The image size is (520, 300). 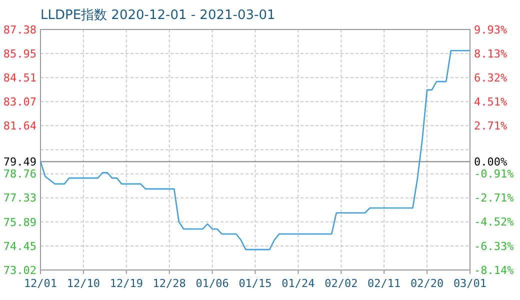 I want to click on y-tick-label: 84.51, so click(x=19, y=77).